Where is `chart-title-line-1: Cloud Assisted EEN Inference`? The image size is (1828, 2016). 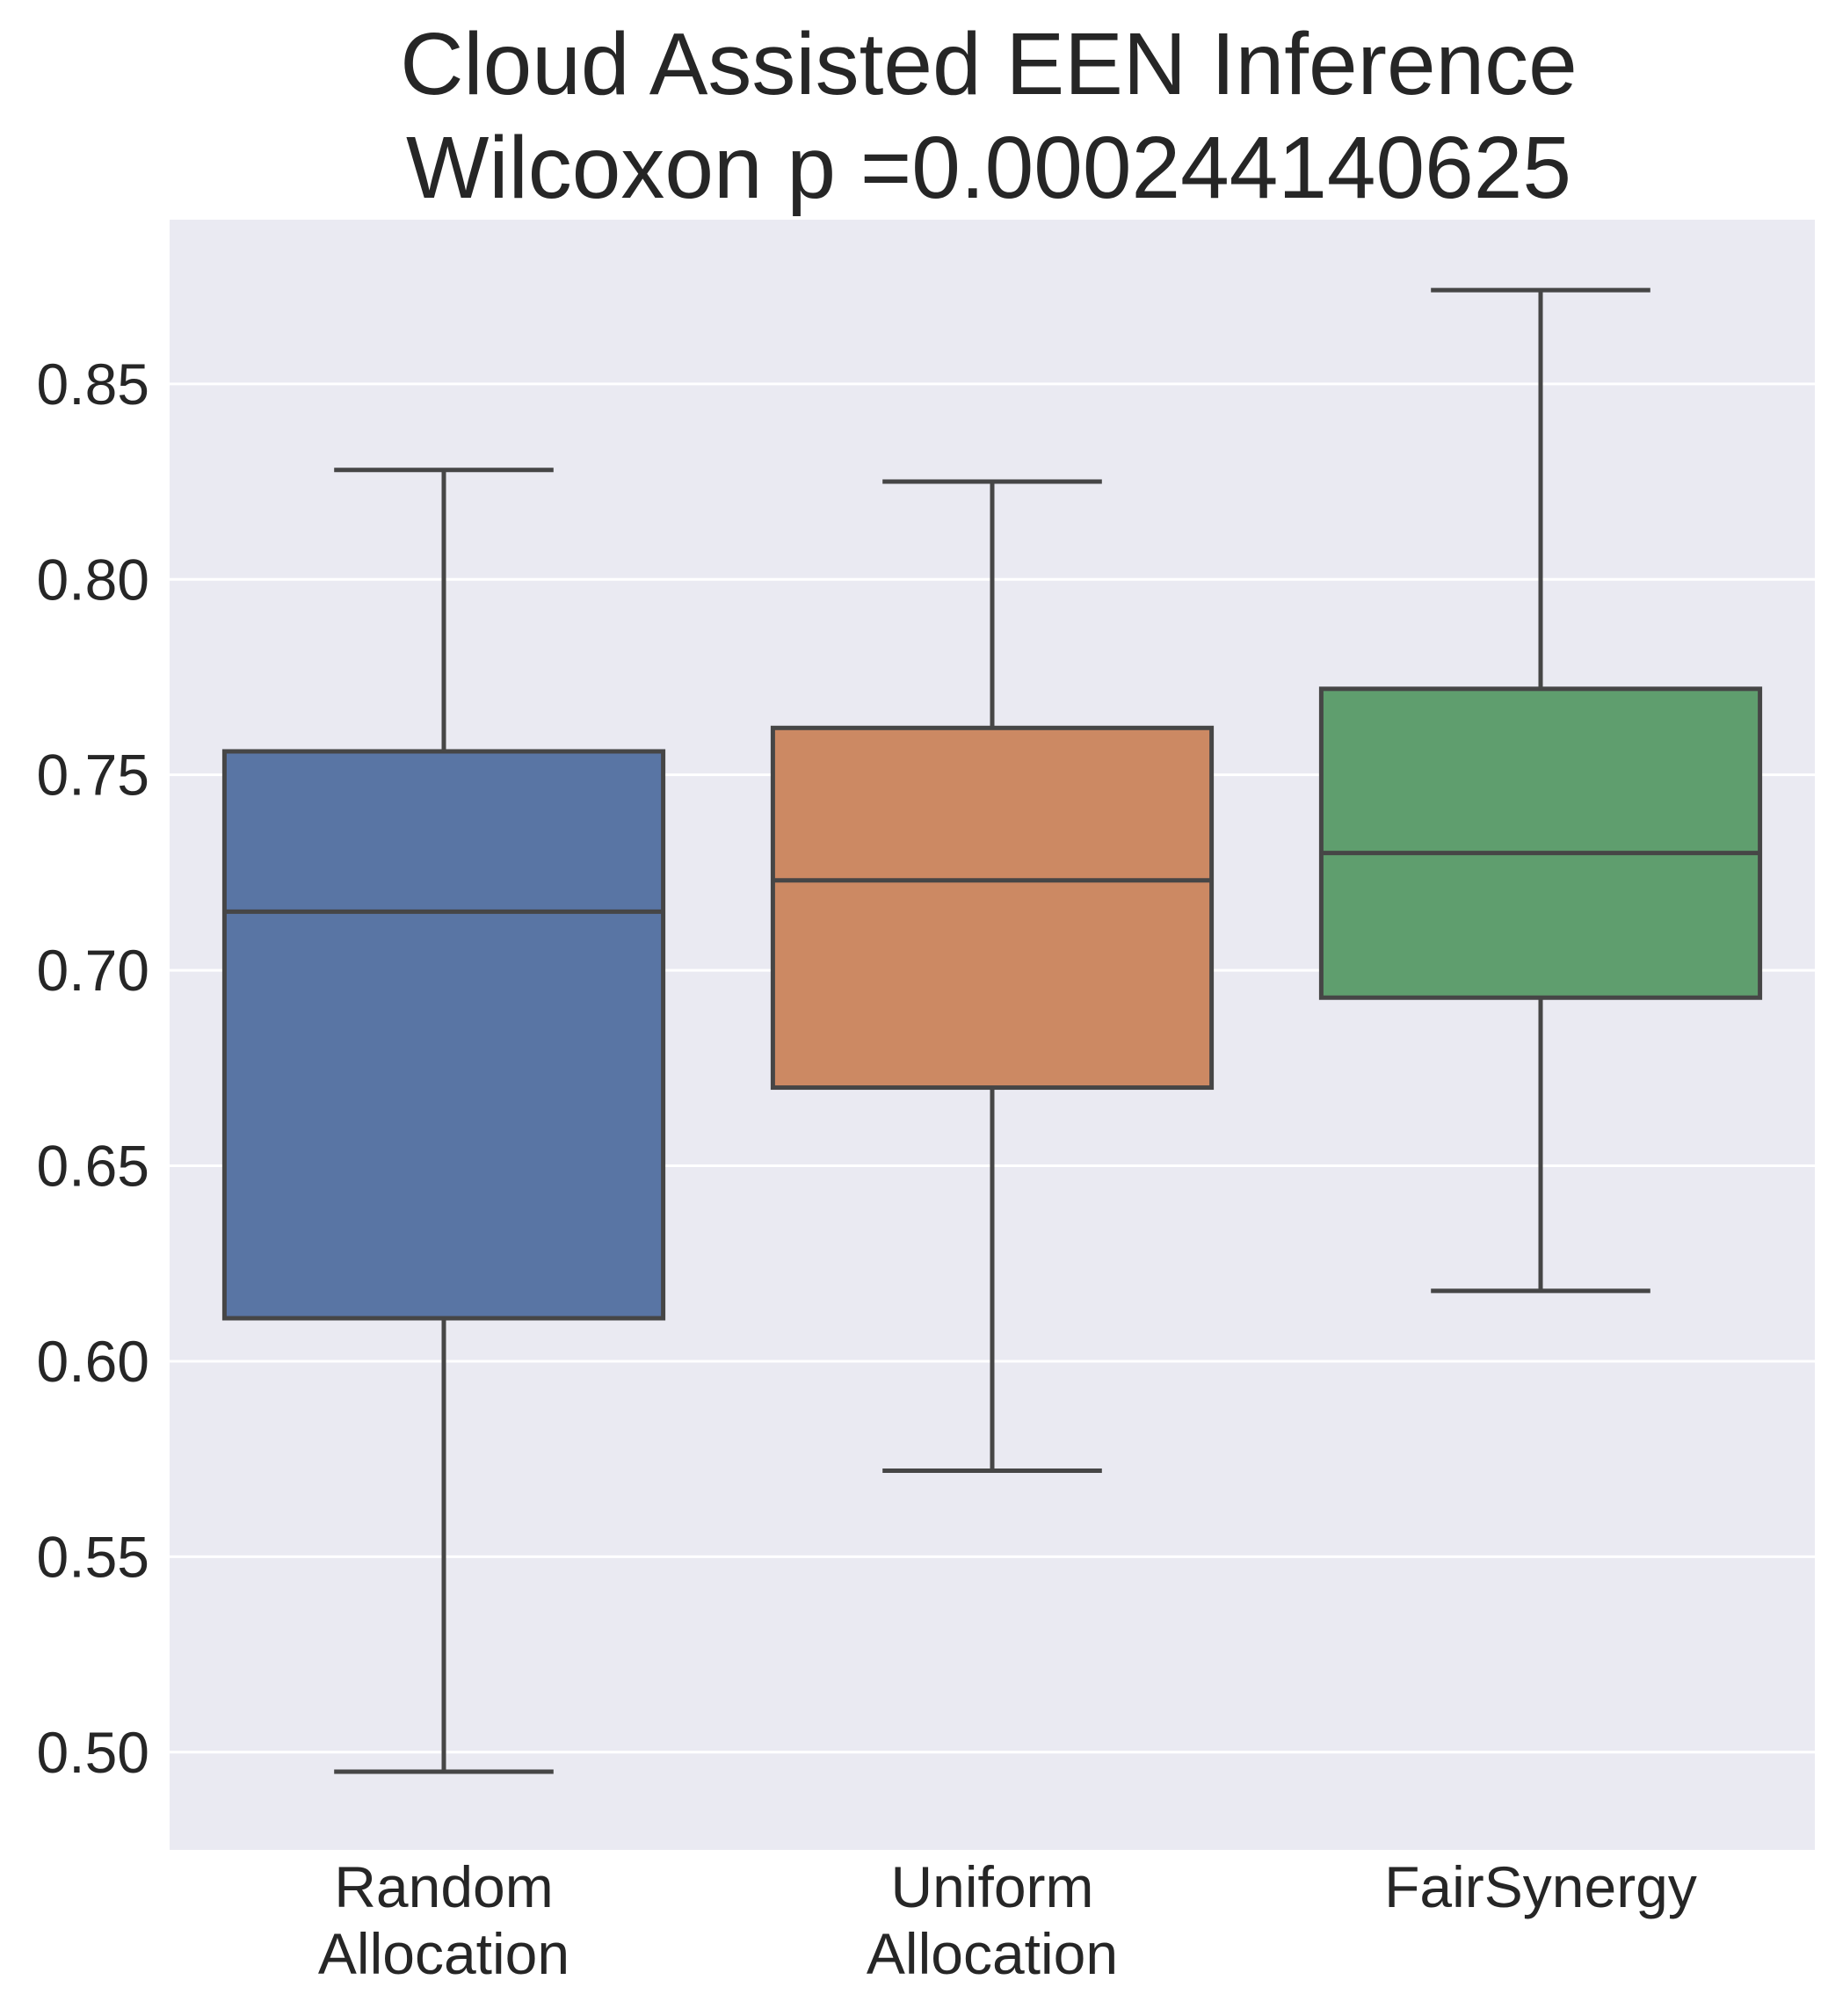 chart-title-line-1: Cloud Assisted EEN Inference is located at coordinates (989, 64).